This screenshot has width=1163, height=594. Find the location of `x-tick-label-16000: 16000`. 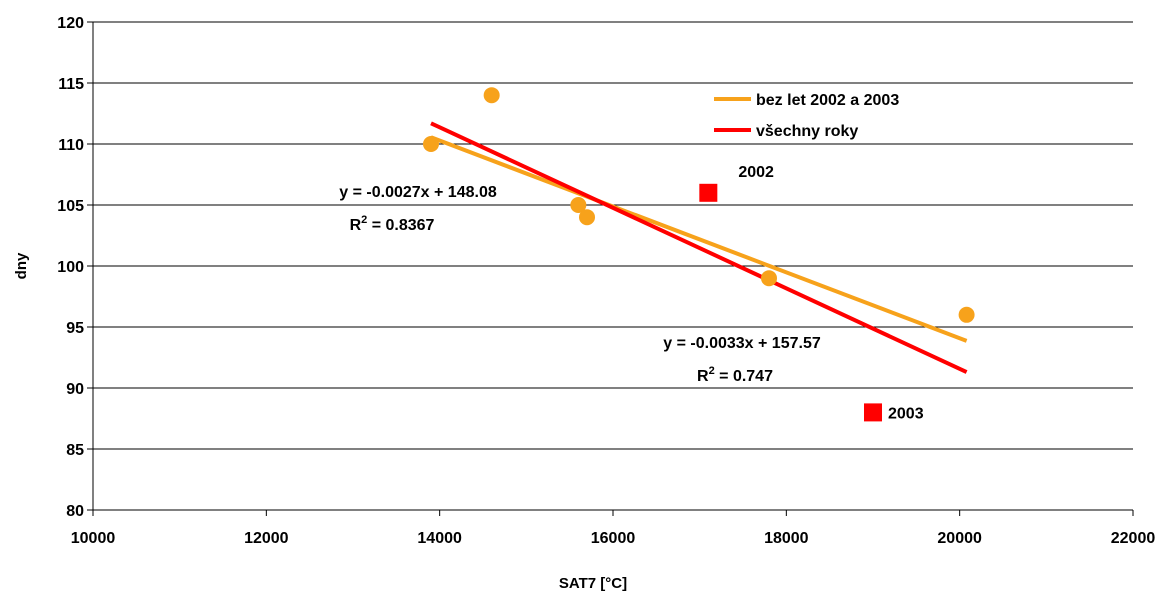

x-tick-label-16000: 16000 is located at coordinates (613, 538).